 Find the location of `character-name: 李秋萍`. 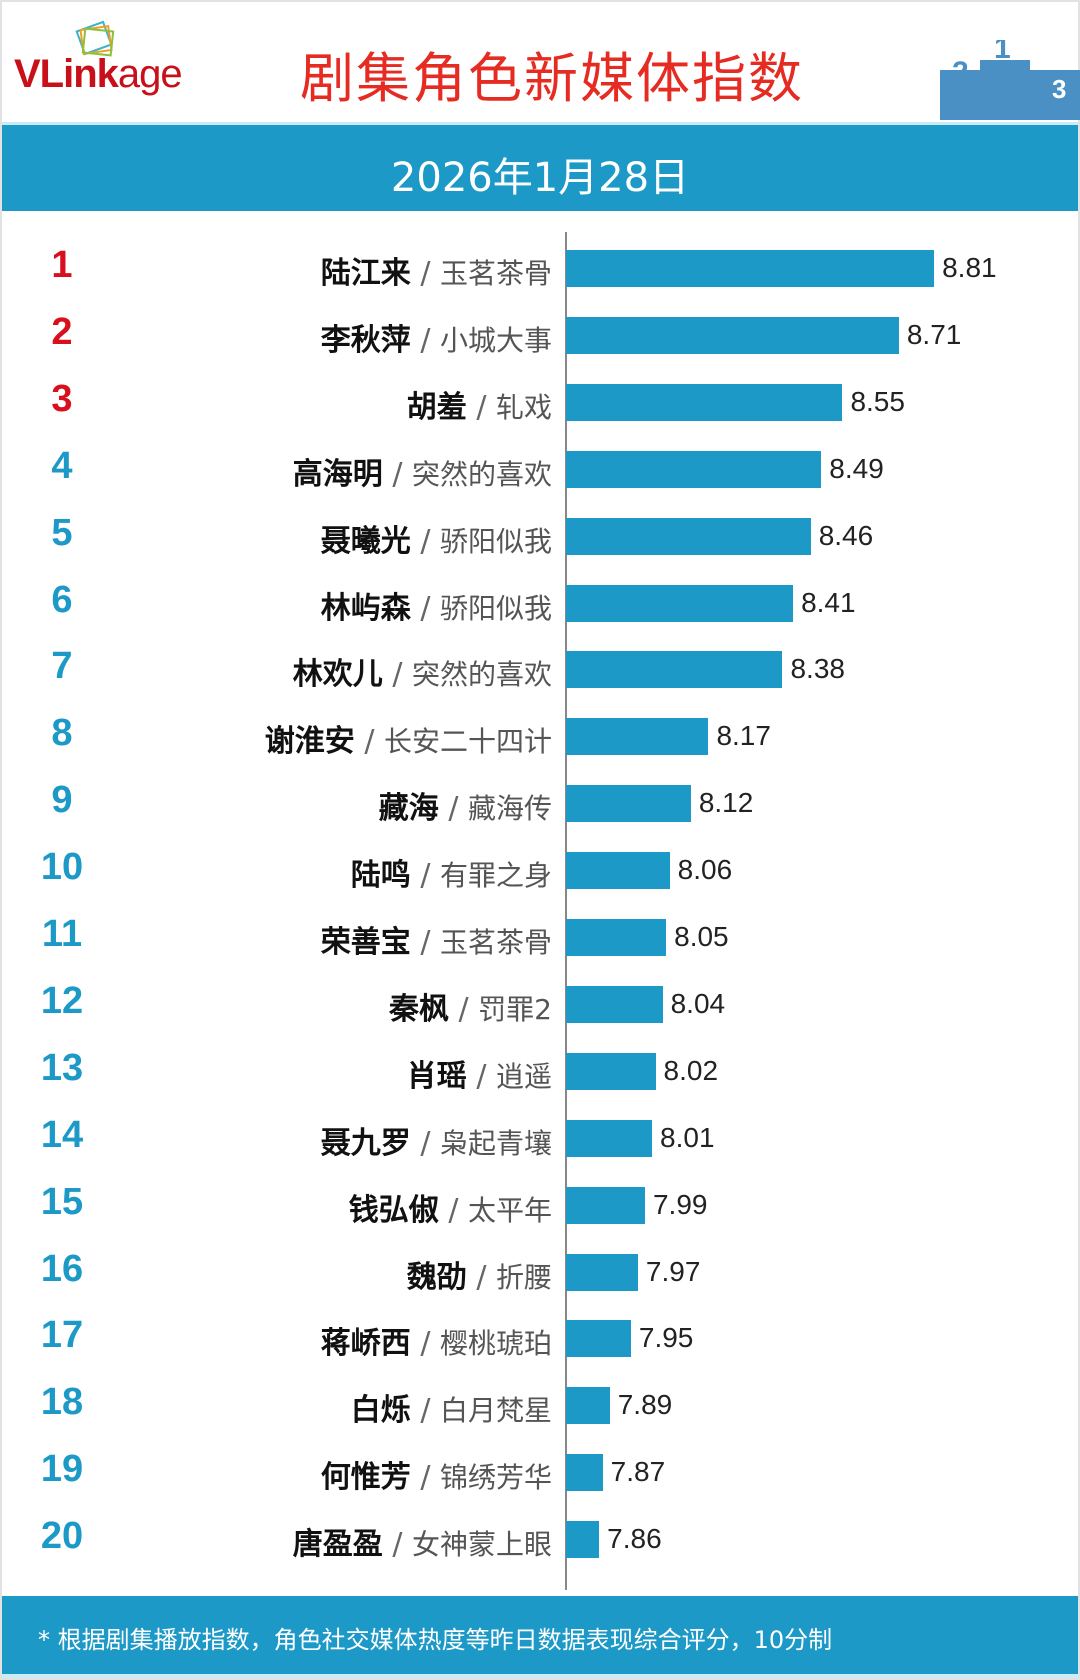

character-name: 李秋萍 is located at coordinates (365, 340).